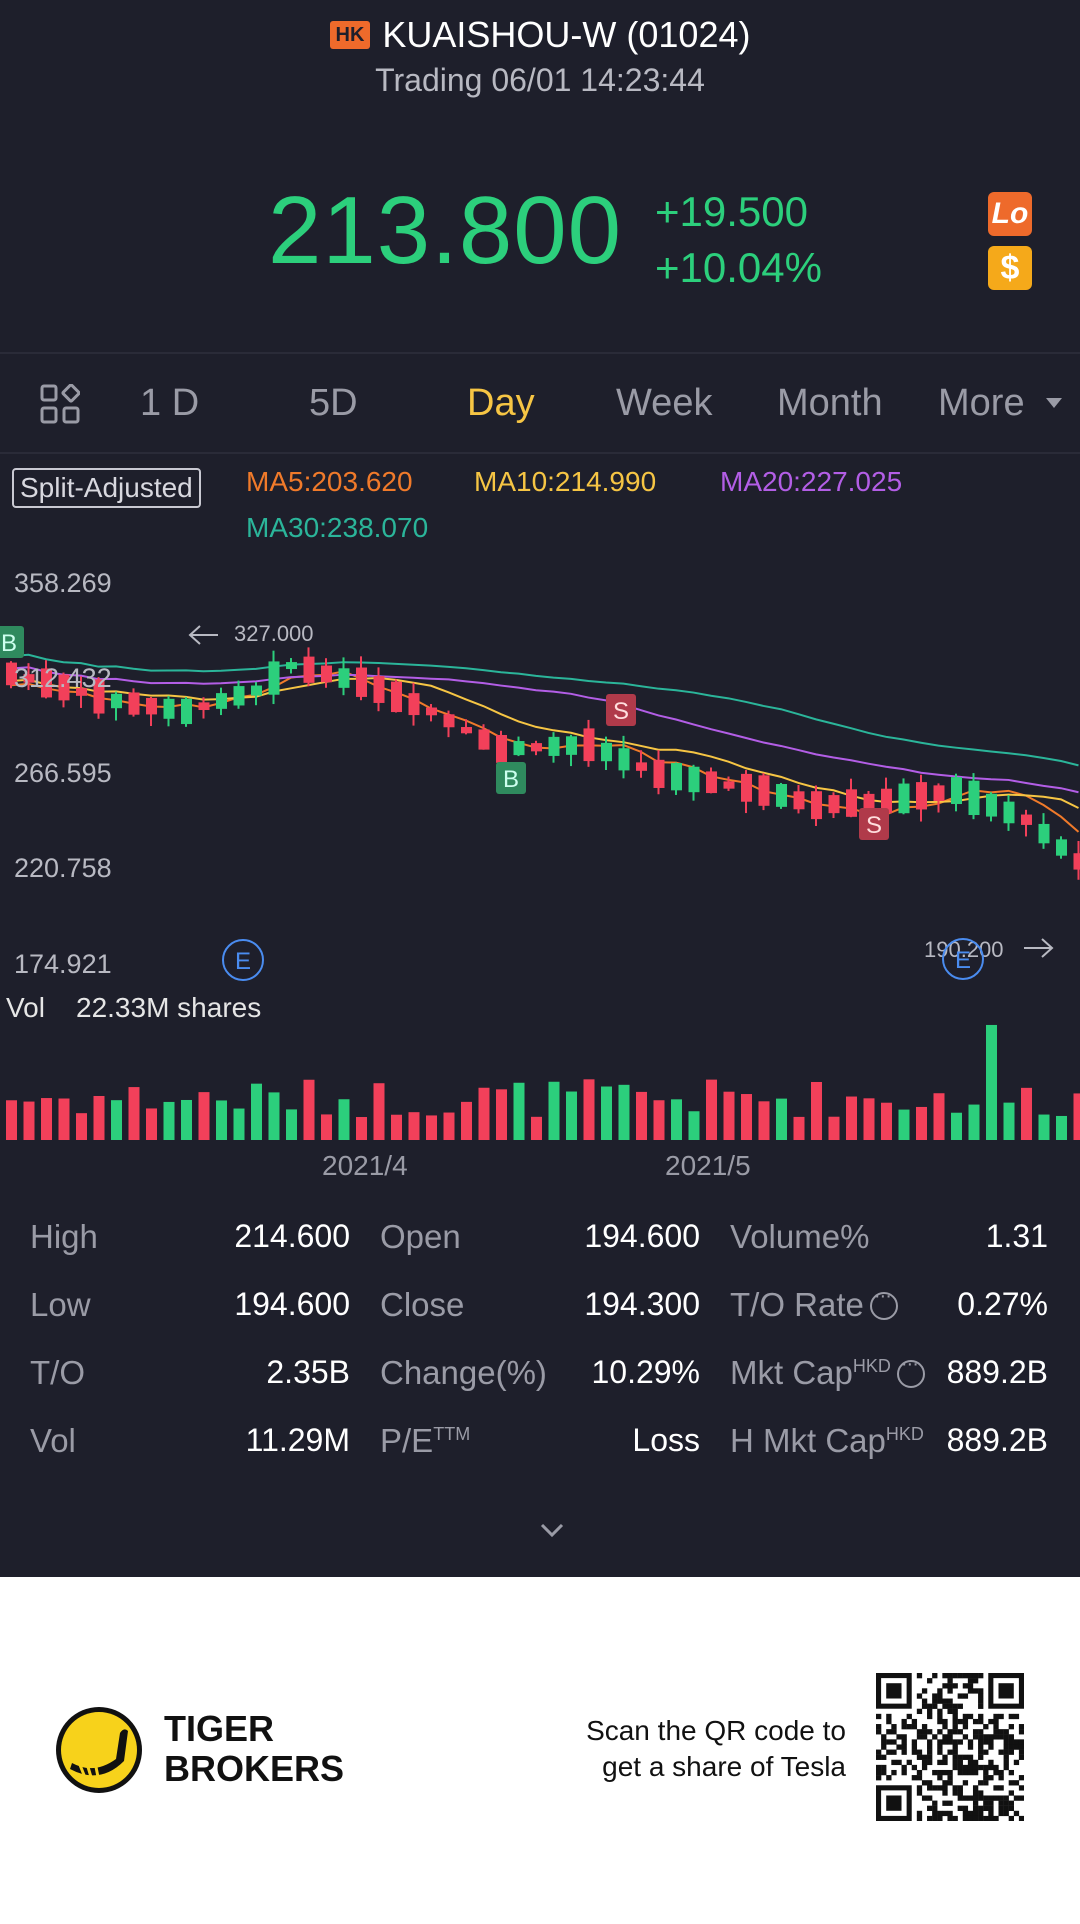 The height and width of the screenshot is (1924, 1080). I want to click on stat-hmktcap-label-text: H Mkt Cap, so click(808, 1440).